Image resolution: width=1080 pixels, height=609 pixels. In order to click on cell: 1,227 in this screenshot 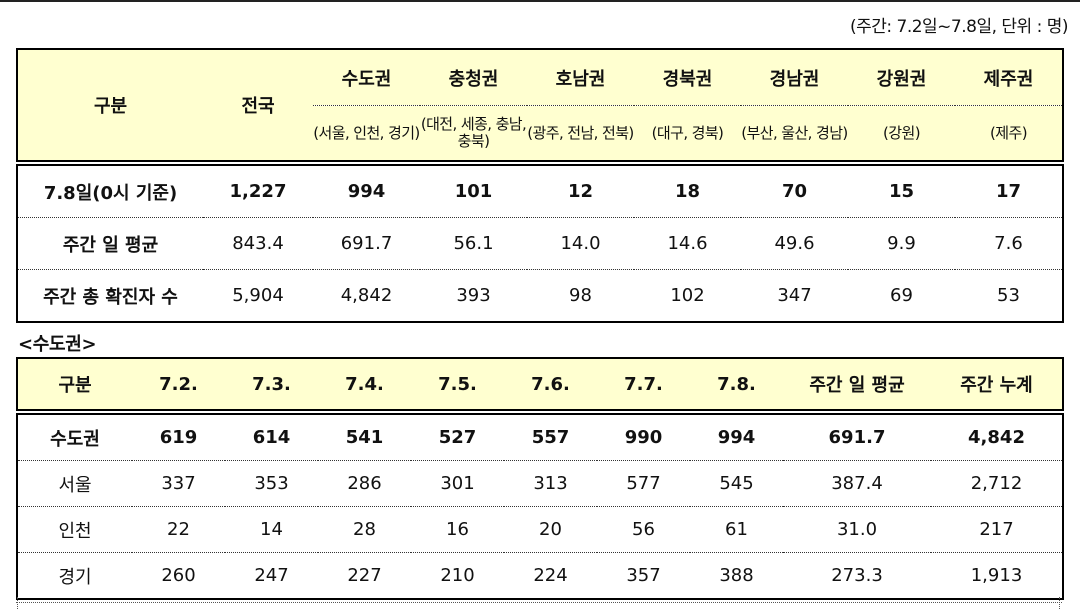, I will do `click(258, 190)`.